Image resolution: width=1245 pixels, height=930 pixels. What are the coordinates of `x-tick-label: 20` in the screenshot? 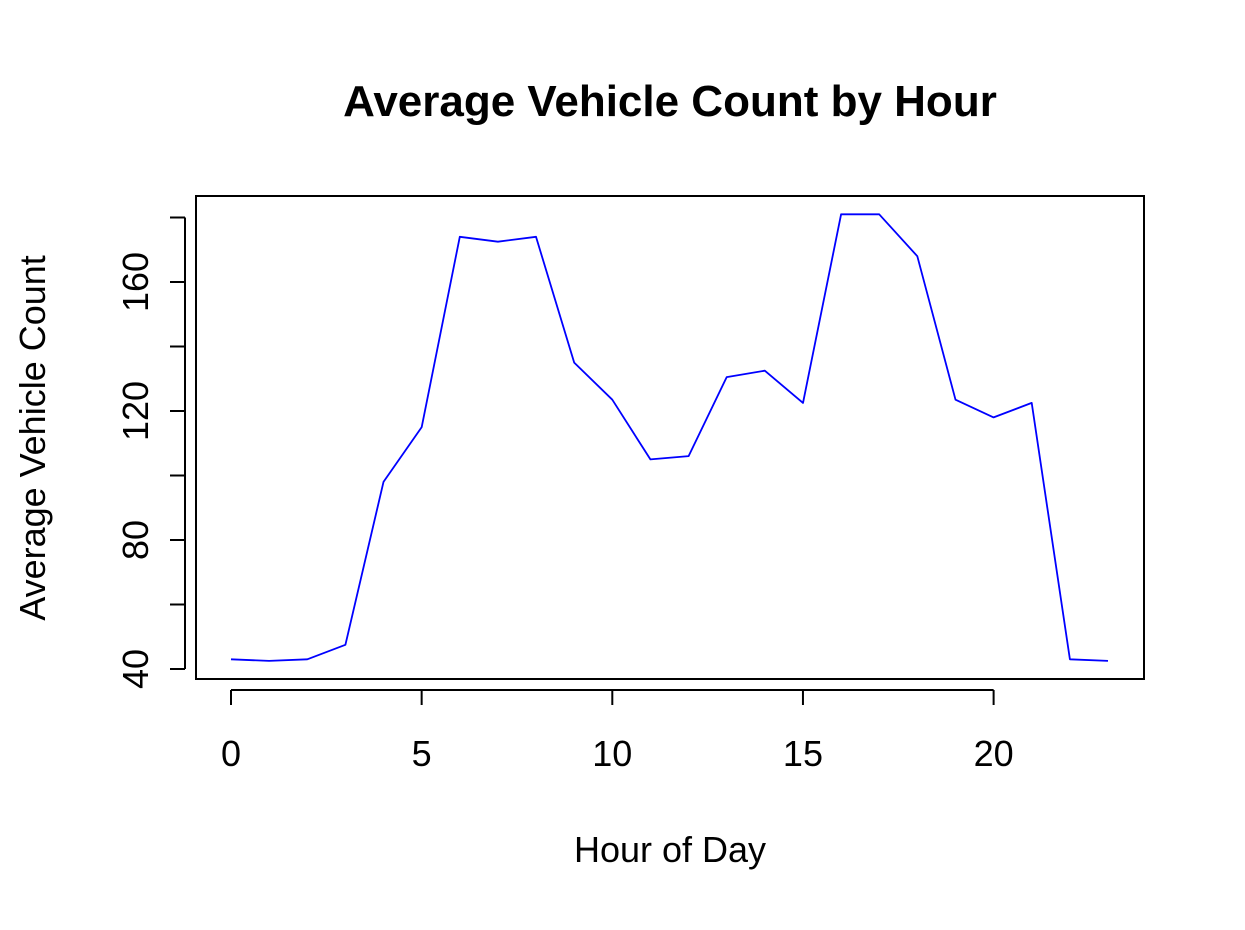 It's located at (994, 753).